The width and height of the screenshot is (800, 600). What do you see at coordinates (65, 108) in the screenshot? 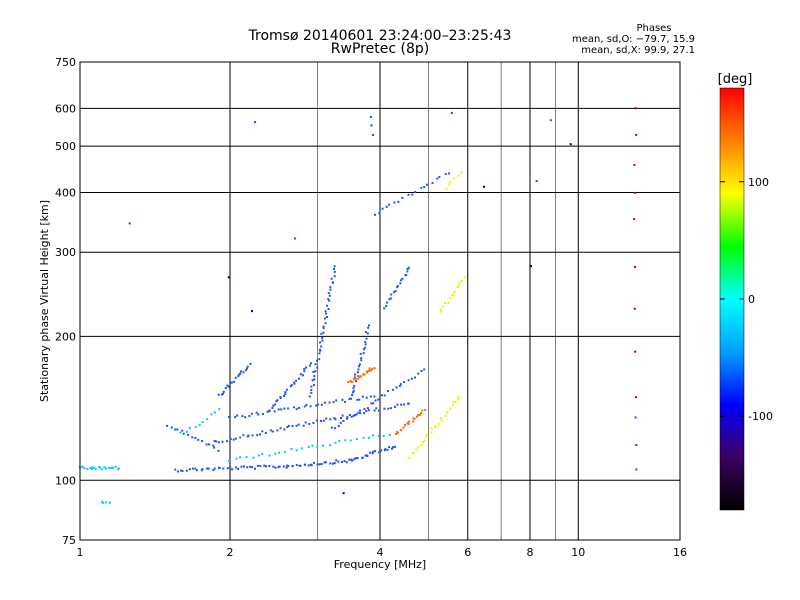
I see `y-tick-label: 600` at bounding box center [65, 108].